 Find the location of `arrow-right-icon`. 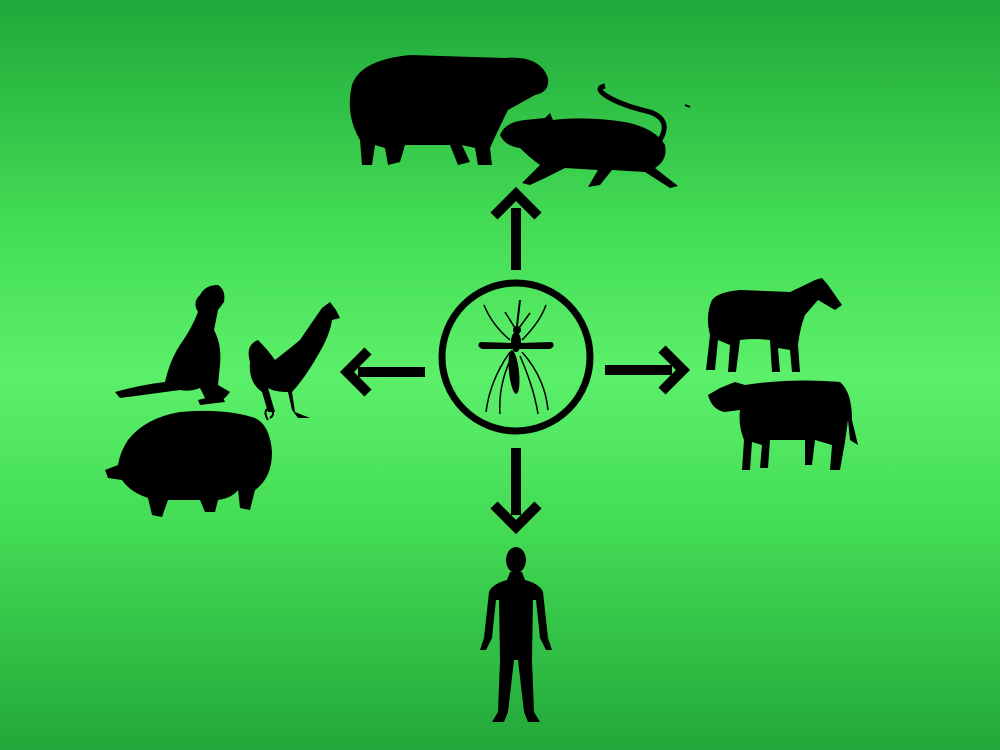

arrow-right-icon is located at coordinates (648, 370).